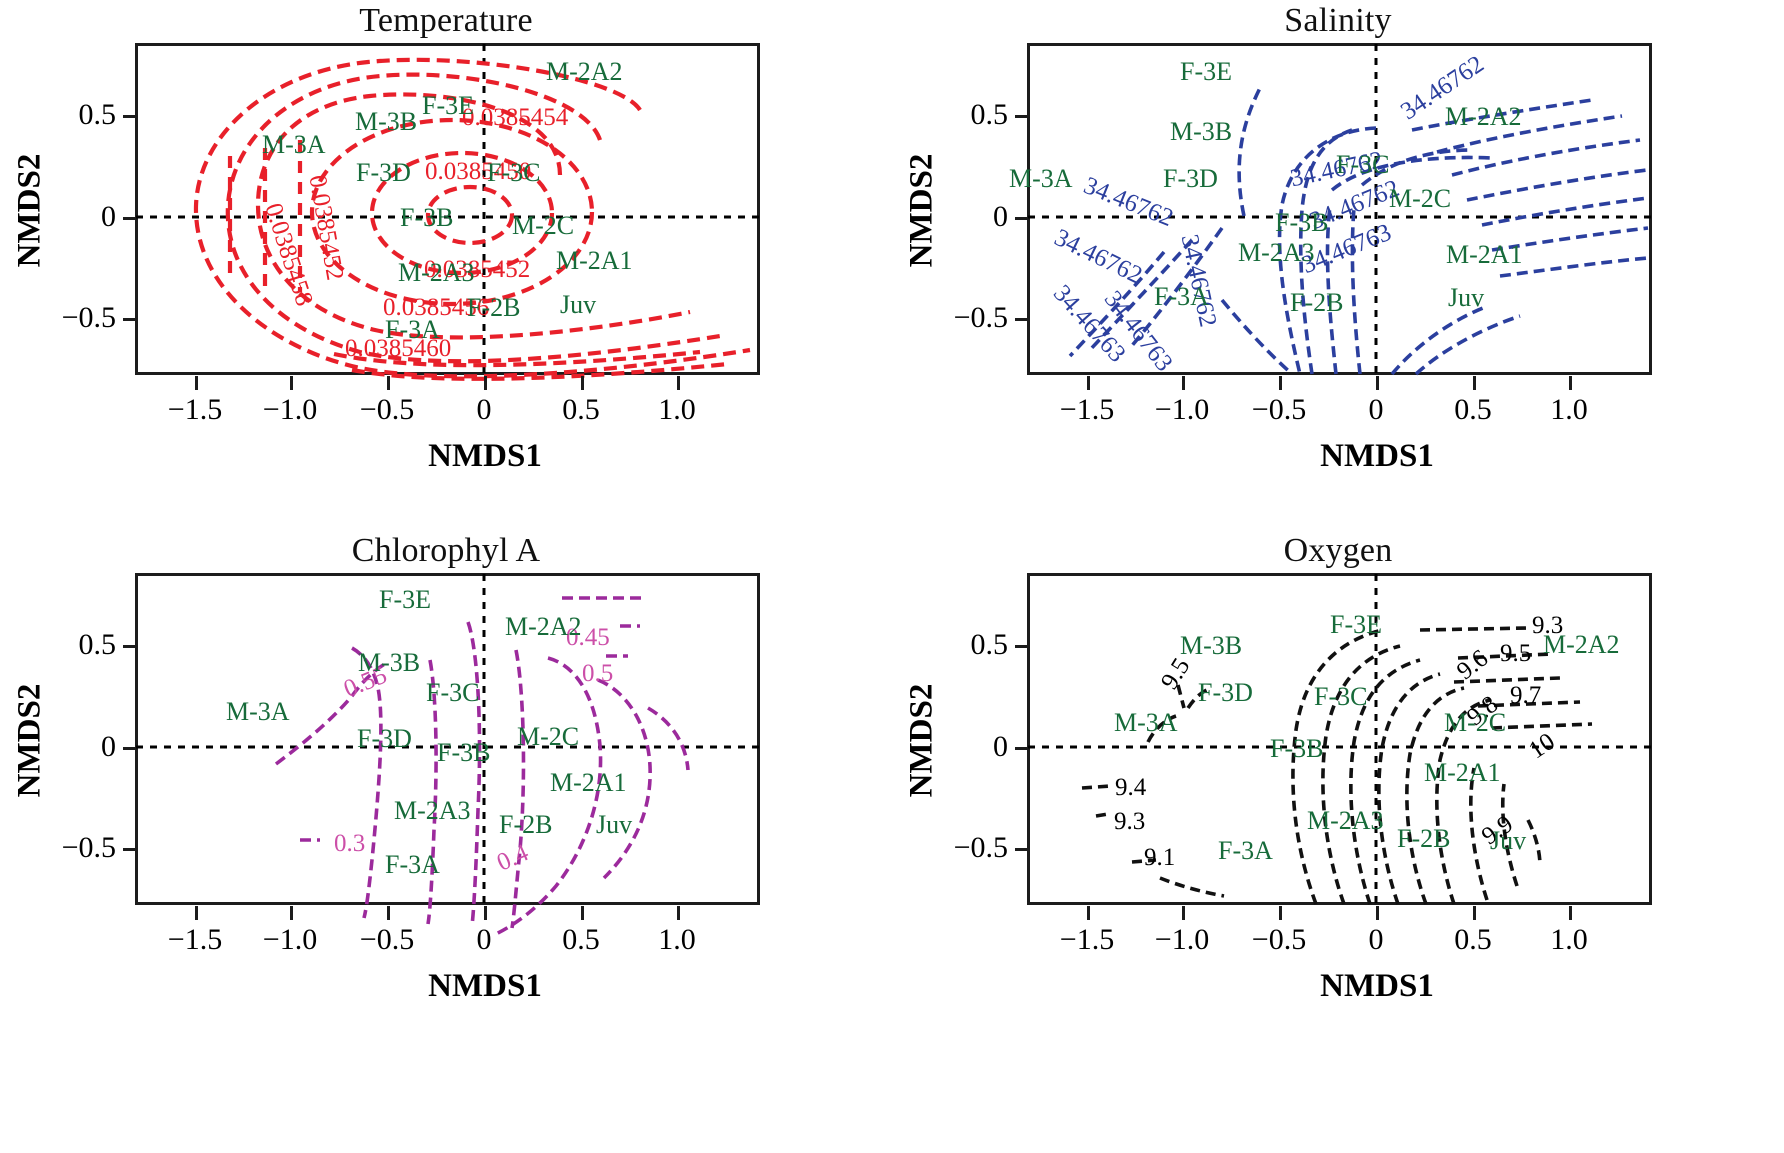 The height and width of the screenshot is (1153, 1784). What do you see at coordinates (1548, 625) in the screenshot?
I see `contour-label: 9.3` at bounding box center [1548, 625].